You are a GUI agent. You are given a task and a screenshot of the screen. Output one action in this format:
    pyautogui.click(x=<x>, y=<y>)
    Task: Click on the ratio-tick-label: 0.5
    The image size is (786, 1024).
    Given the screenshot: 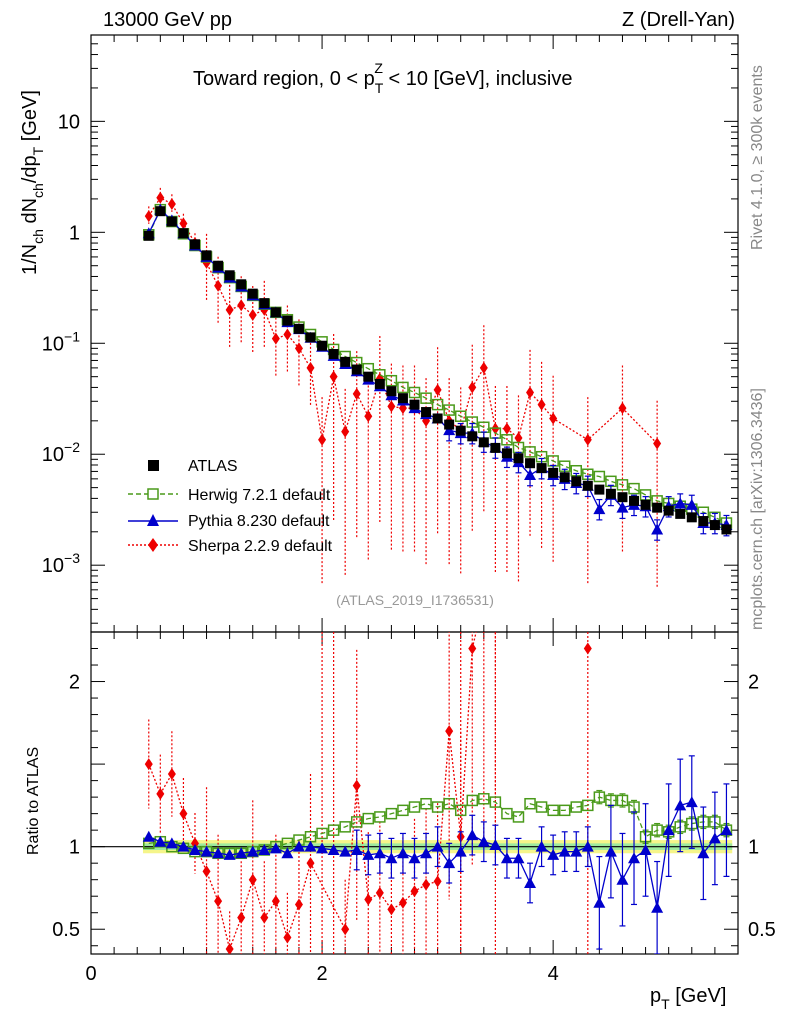 What is the action you would take?
    pyautogui.click(x=66, y=930)
    